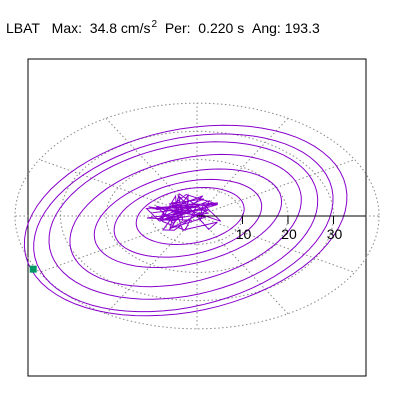  What do you see at coordinates (266, 28) in the screenshot?
I see `angle-label: Ang:` at bounding box center [266, 28].